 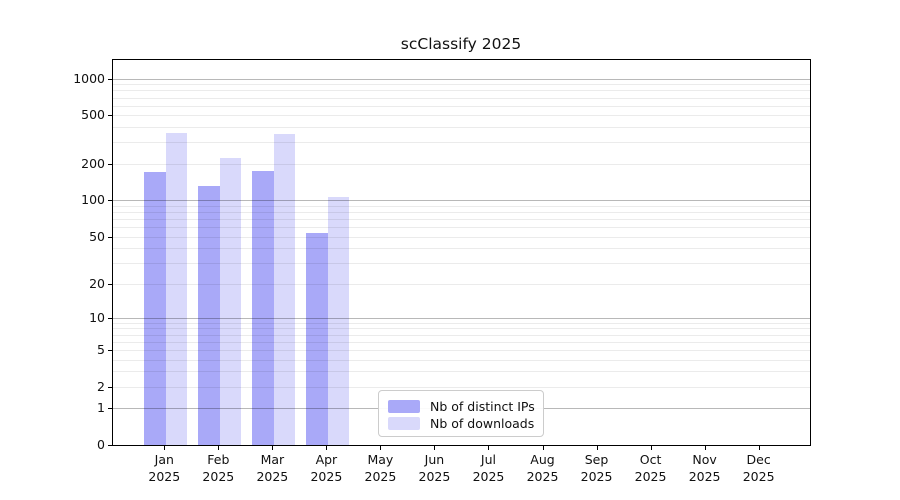 What do you see at coordinates (326, 468) in the screenshot?
I see `x-tick-label-apr: Apr 2025` at bounding box center [326, 468].